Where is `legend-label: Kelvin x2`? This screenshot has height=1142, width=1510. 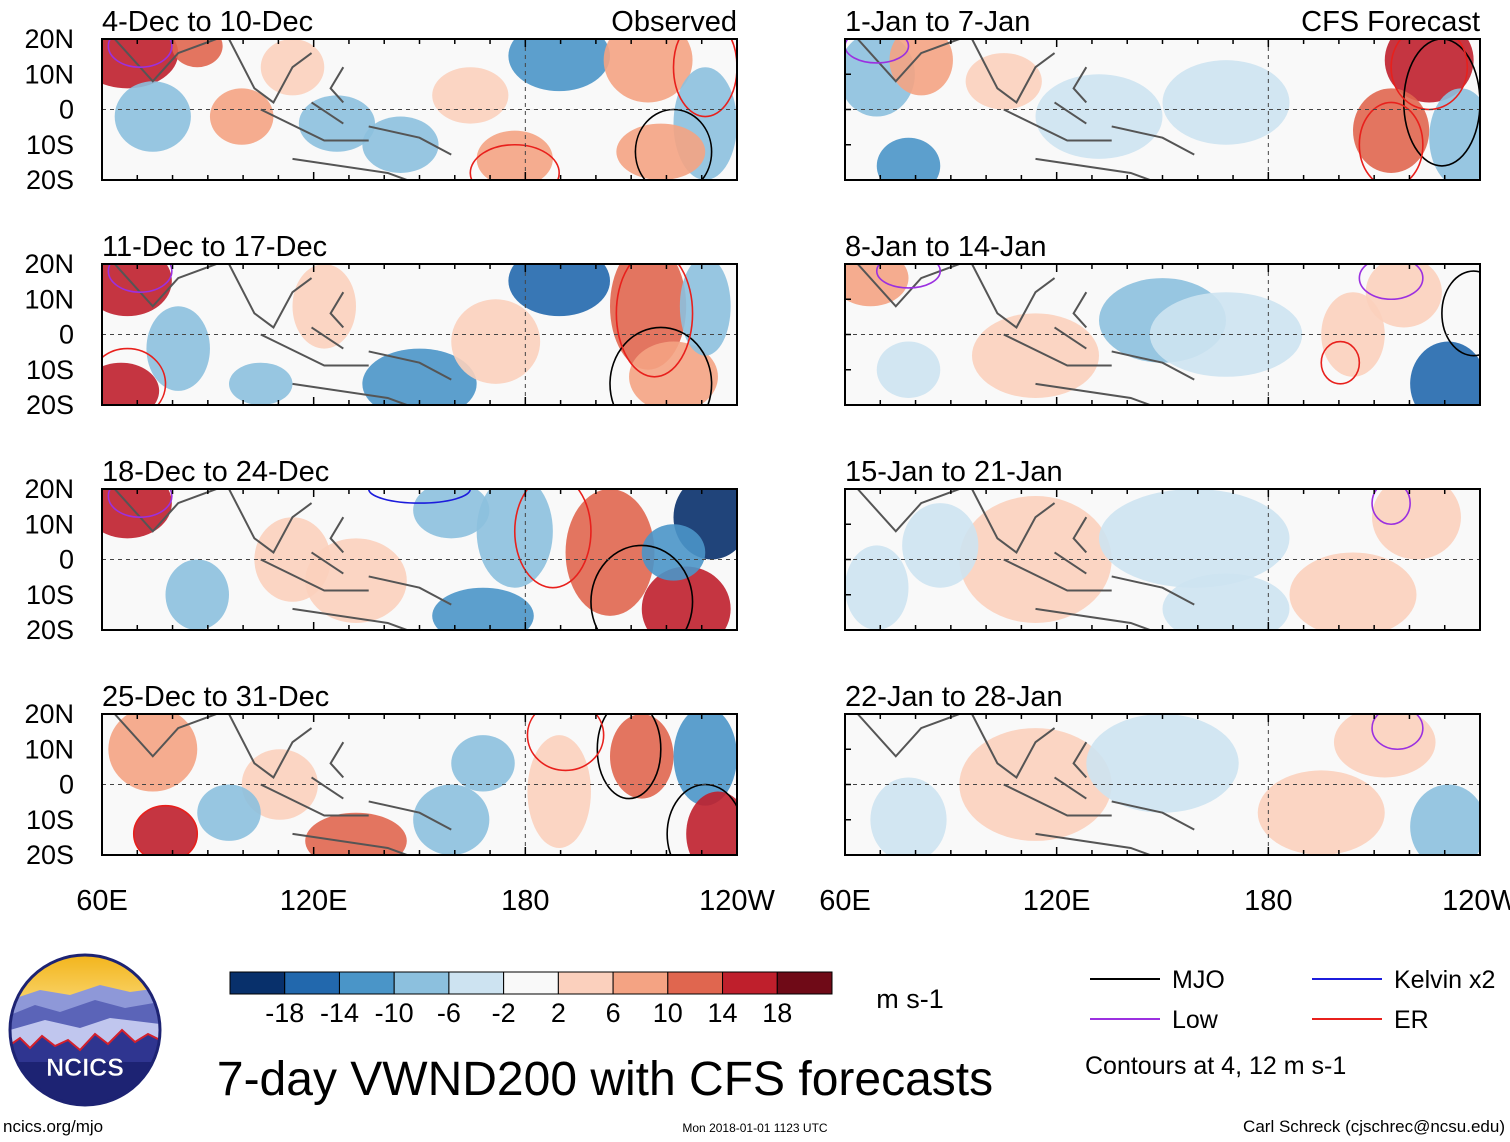
legend-label: Kelvin x2 is located at coordinates (1444, 980).